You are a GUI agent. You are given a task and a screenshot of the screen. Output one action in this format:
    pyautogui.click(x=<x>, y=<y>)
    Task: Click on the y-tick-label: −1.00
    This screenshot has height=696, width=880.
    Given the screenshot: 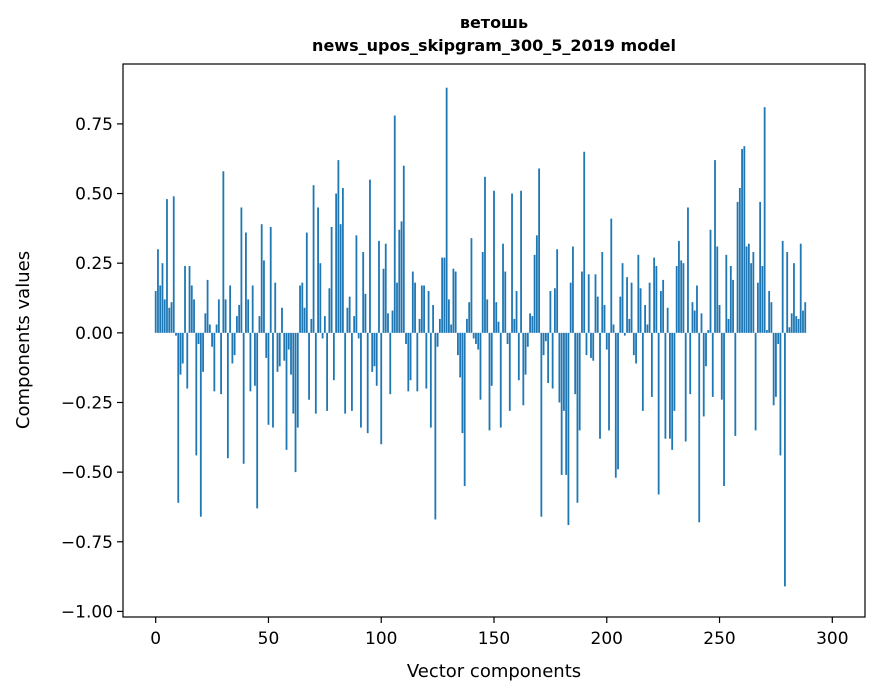 What is the action you would take?
    pyautogui.click(x=87, y=612)
    